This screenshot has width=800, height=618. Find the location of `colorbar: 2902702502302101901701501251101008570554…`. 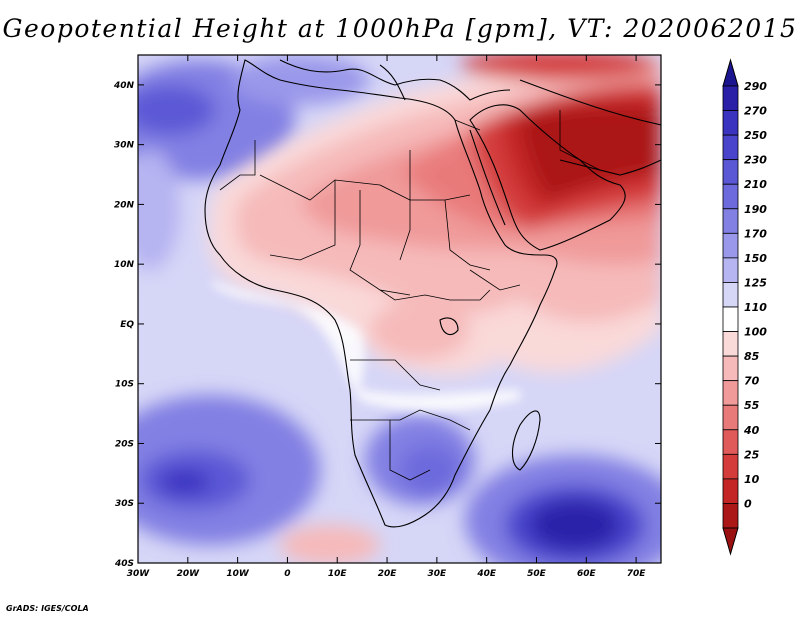

colorbar: 2902702502302101901701501251101008570554… is located at coordinates (744, 307).